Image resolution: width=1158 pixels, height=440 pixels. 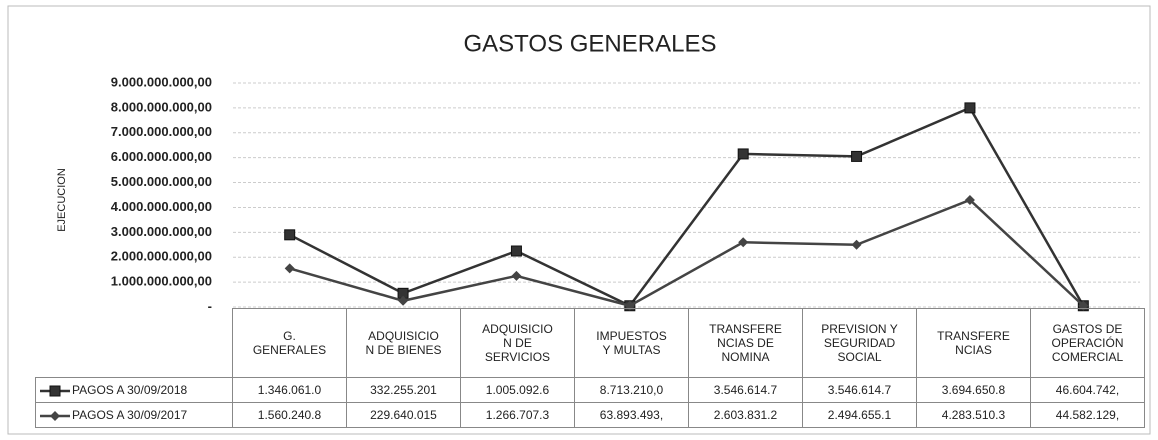 I want to click on y-tick-label: 5.000.000.000,00, so click(x=161, y=181).